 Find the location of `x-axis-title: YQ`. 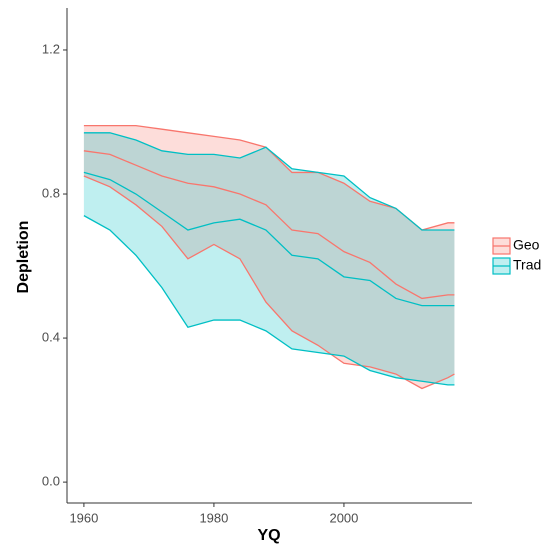

x-axis-title: YQ is located at coordinates (268, 535).